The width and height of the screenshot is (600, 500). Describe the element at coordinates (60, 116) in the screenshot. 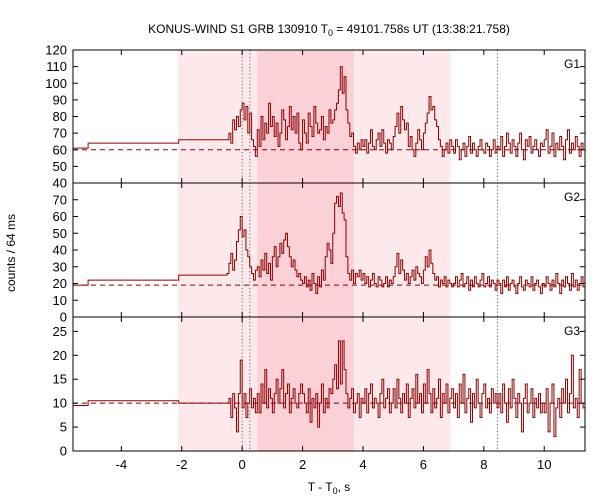

I see `y-tick-label: 80` at that location.